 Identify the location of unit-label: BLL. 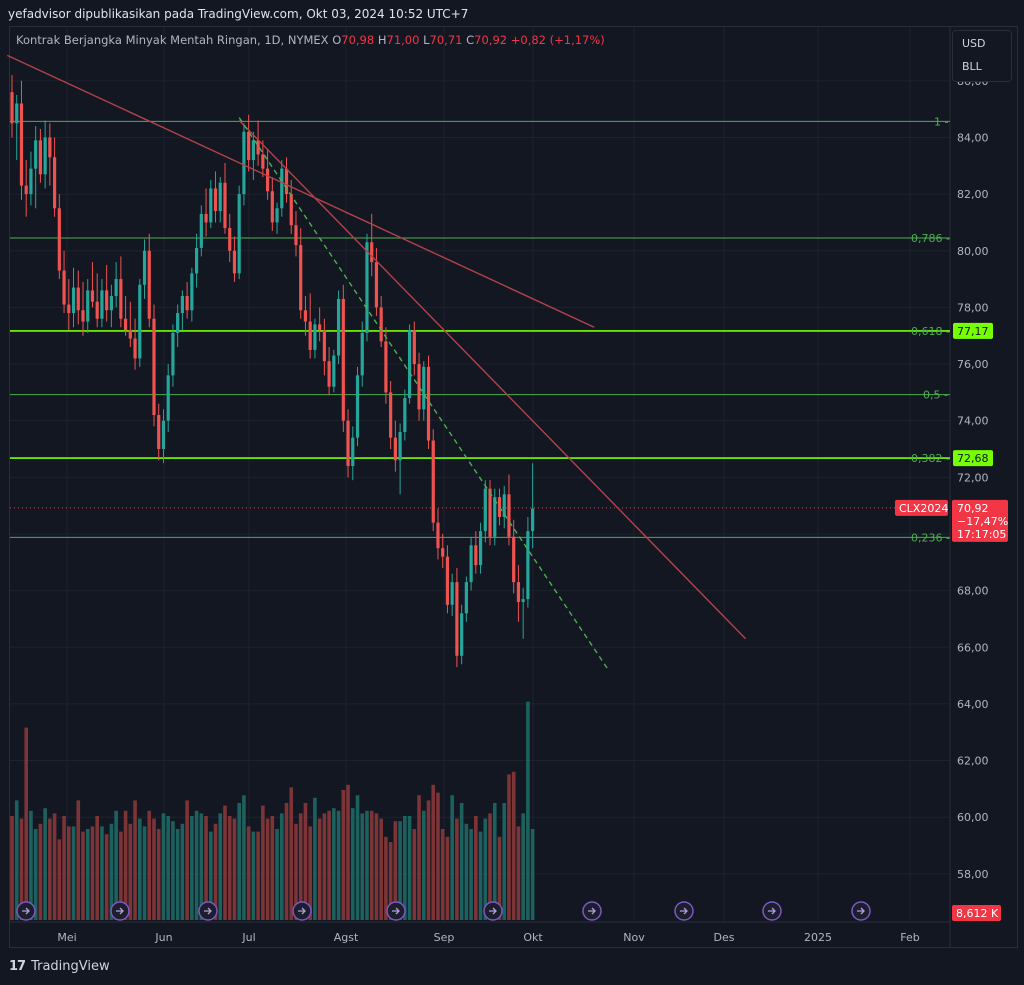
(972, 66).